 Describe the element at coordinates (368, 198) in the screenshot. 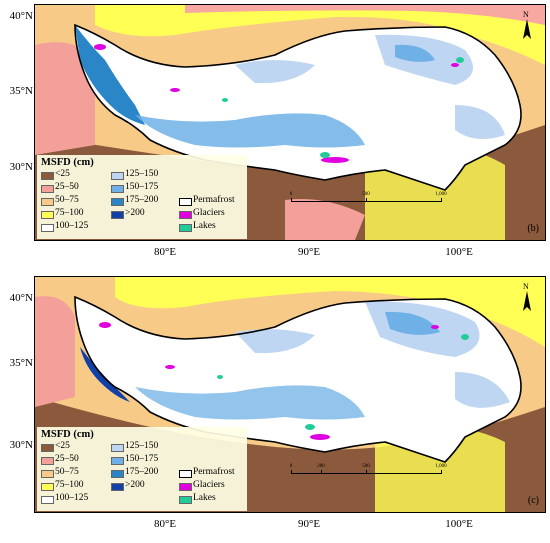

I see `scale-bar: 0 500 1,000` at that location.